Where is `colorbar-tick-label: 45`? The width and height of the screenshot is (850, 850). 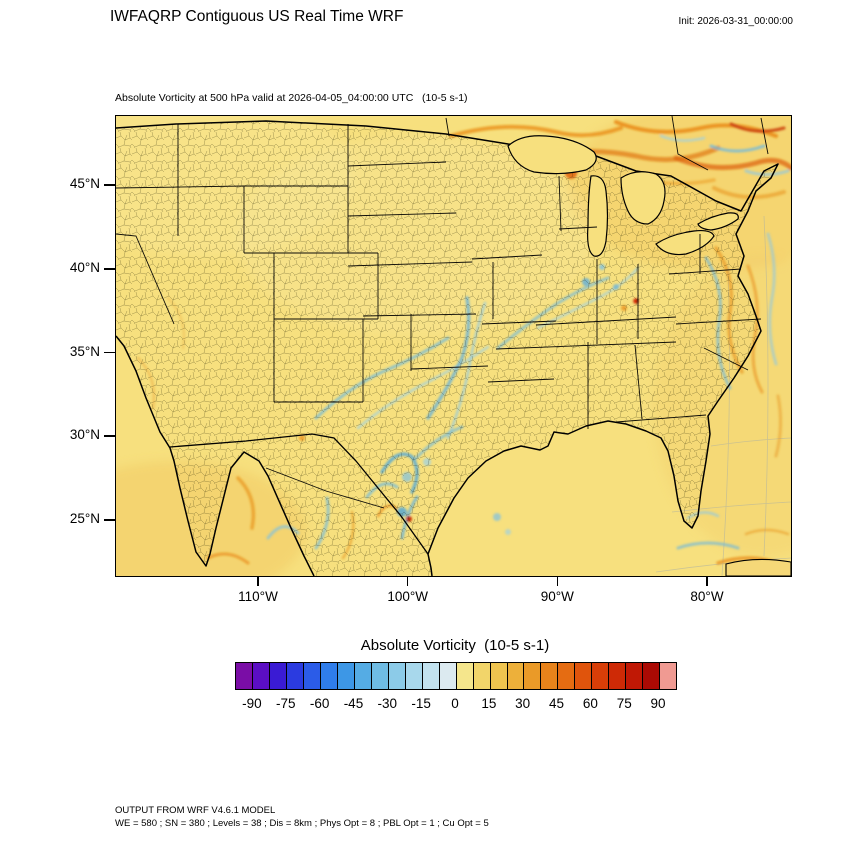
colorbar-tick-label: 45 is located at coordinates (557, 703).